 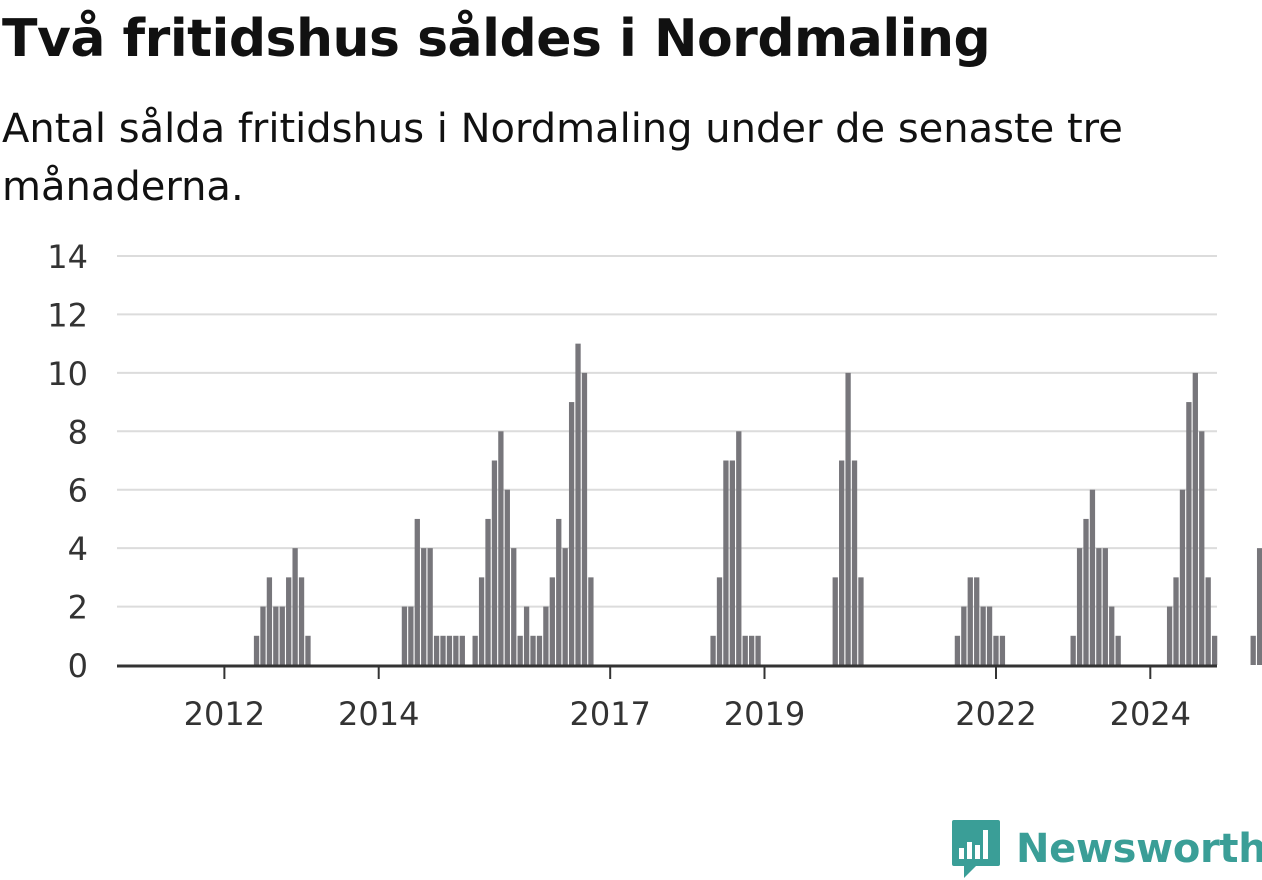 I want to click on x-tick-label: 2022, so click(x=995, y=714).